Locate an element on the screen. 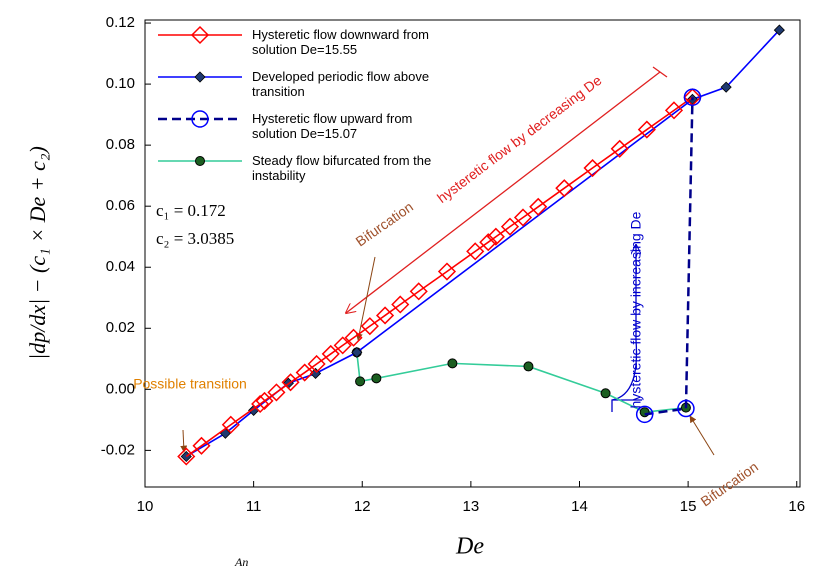 The width and height of the screenshot is (816, 570). y-tick-label: 0.02 is located at coordinates (120, 327).